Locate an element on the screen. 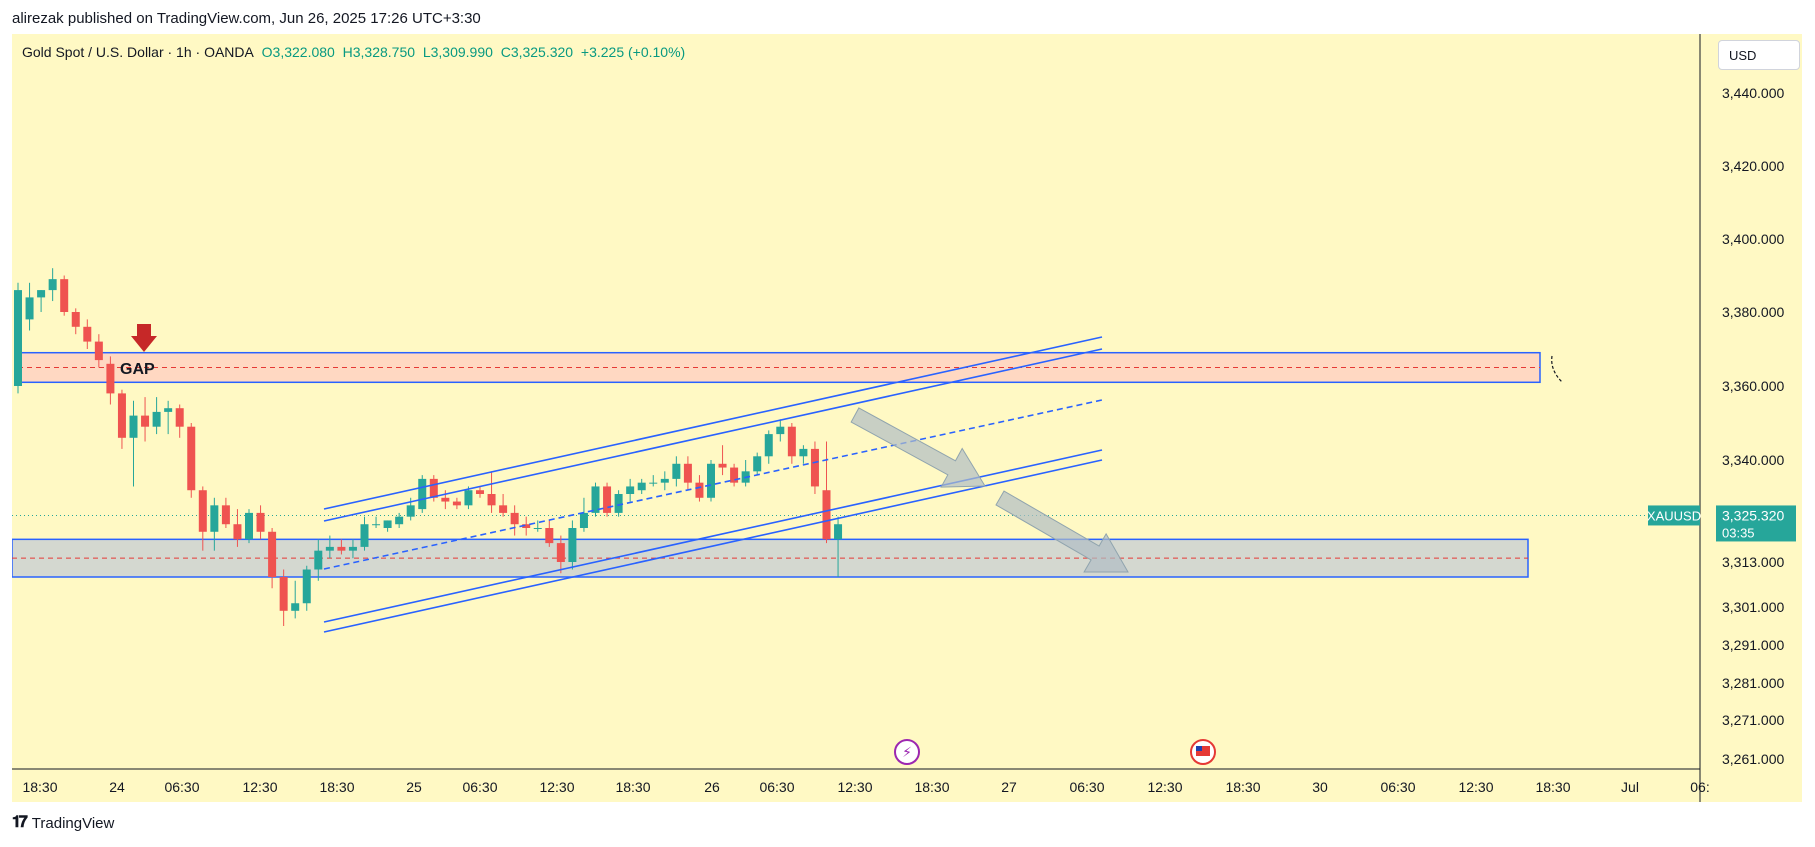  price-tick-label: 3,360.000 is located at coordinates (1753, 386).